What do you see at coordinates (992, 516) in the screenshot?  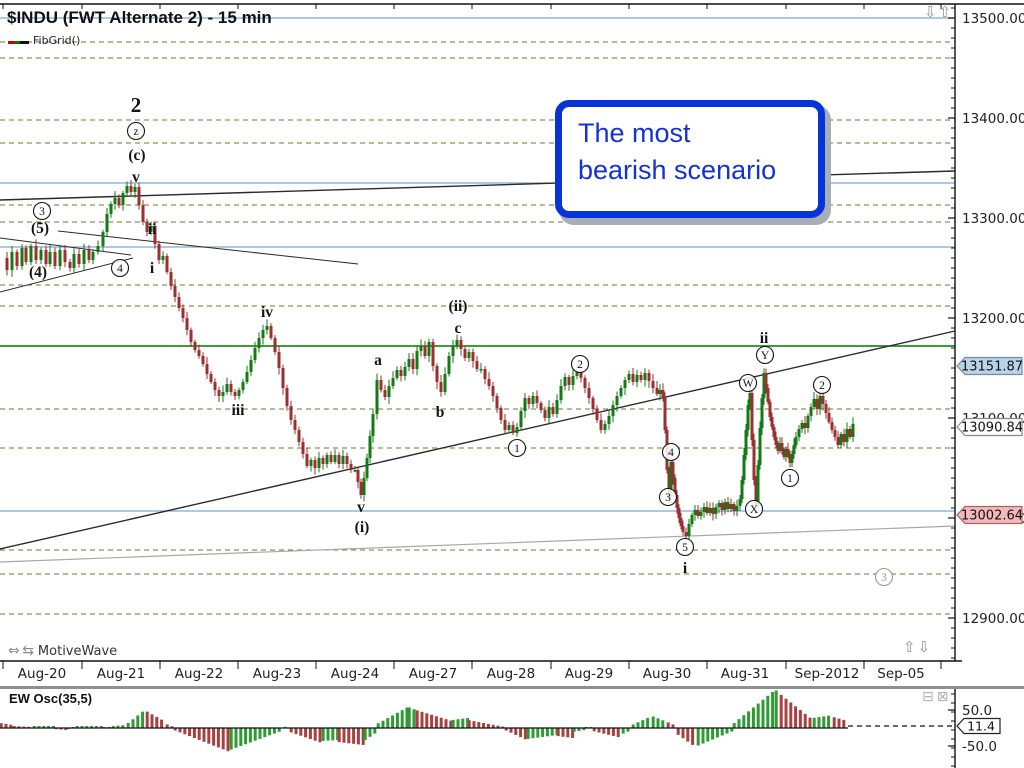 I see `svg-text: 13002.64` at bounding box center [992, 516].